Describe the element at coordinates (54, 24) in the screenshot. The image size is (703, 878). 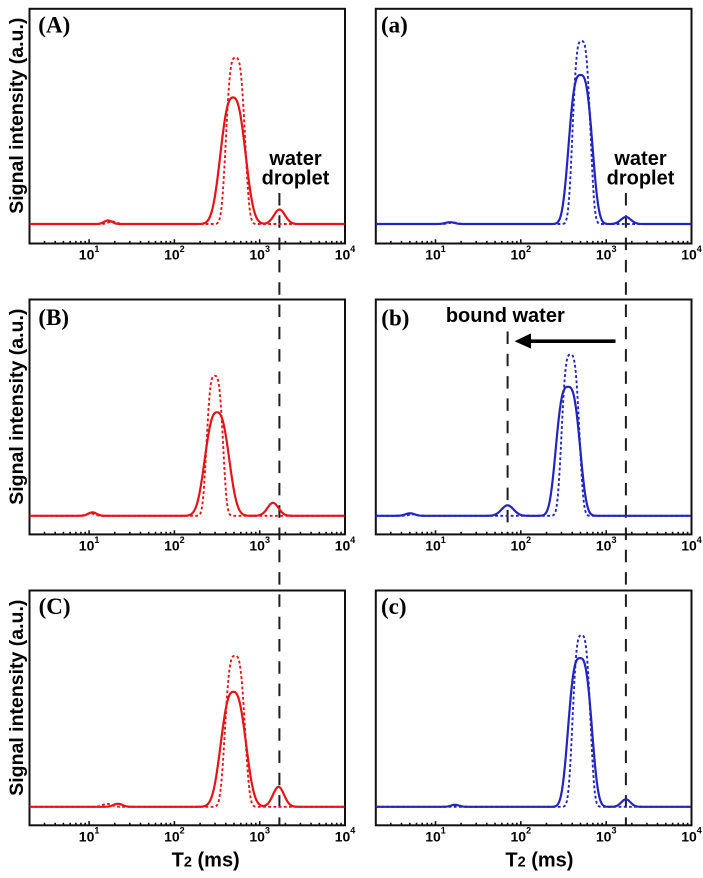
I see `svg-text: (A)` at that location.